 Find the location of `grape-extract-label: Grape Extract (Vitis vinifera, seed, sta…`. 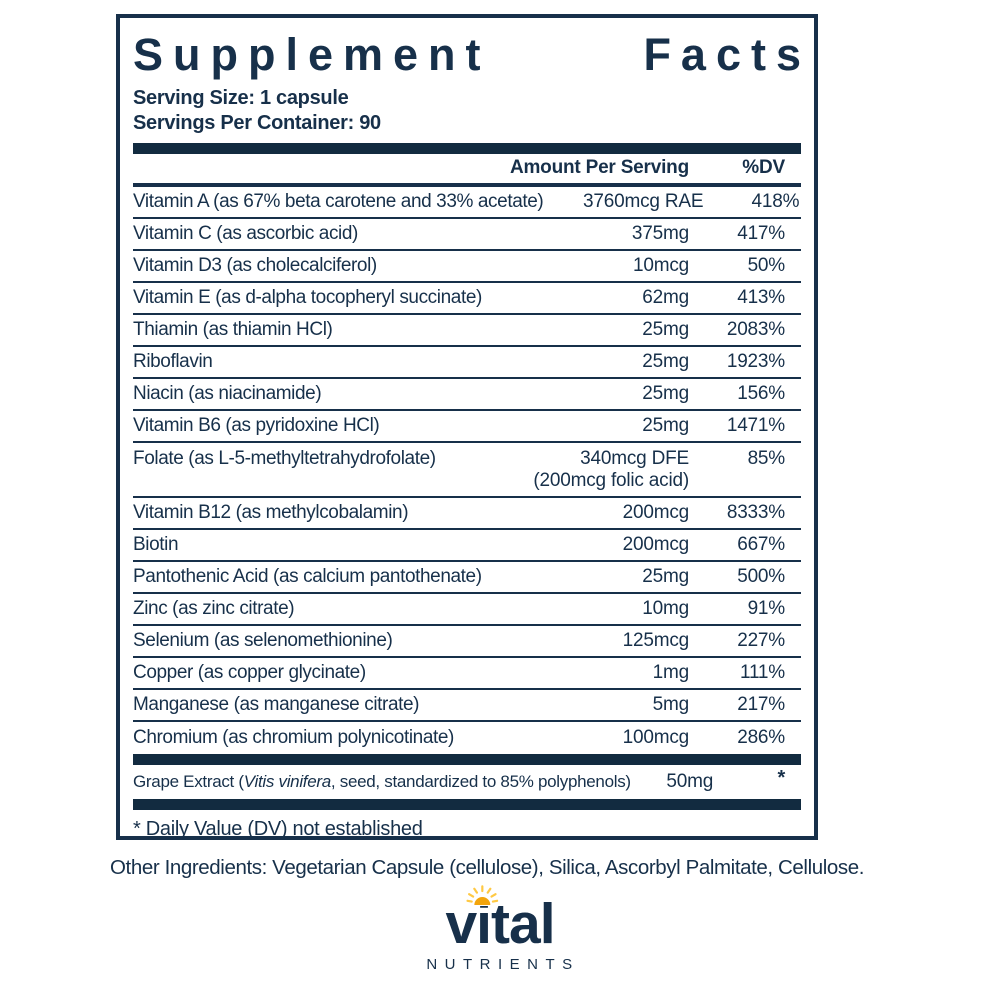

grape-extract-label: Grape Extract (Vitis vinifera, seed, sta… is located at coordinates (382, 782).